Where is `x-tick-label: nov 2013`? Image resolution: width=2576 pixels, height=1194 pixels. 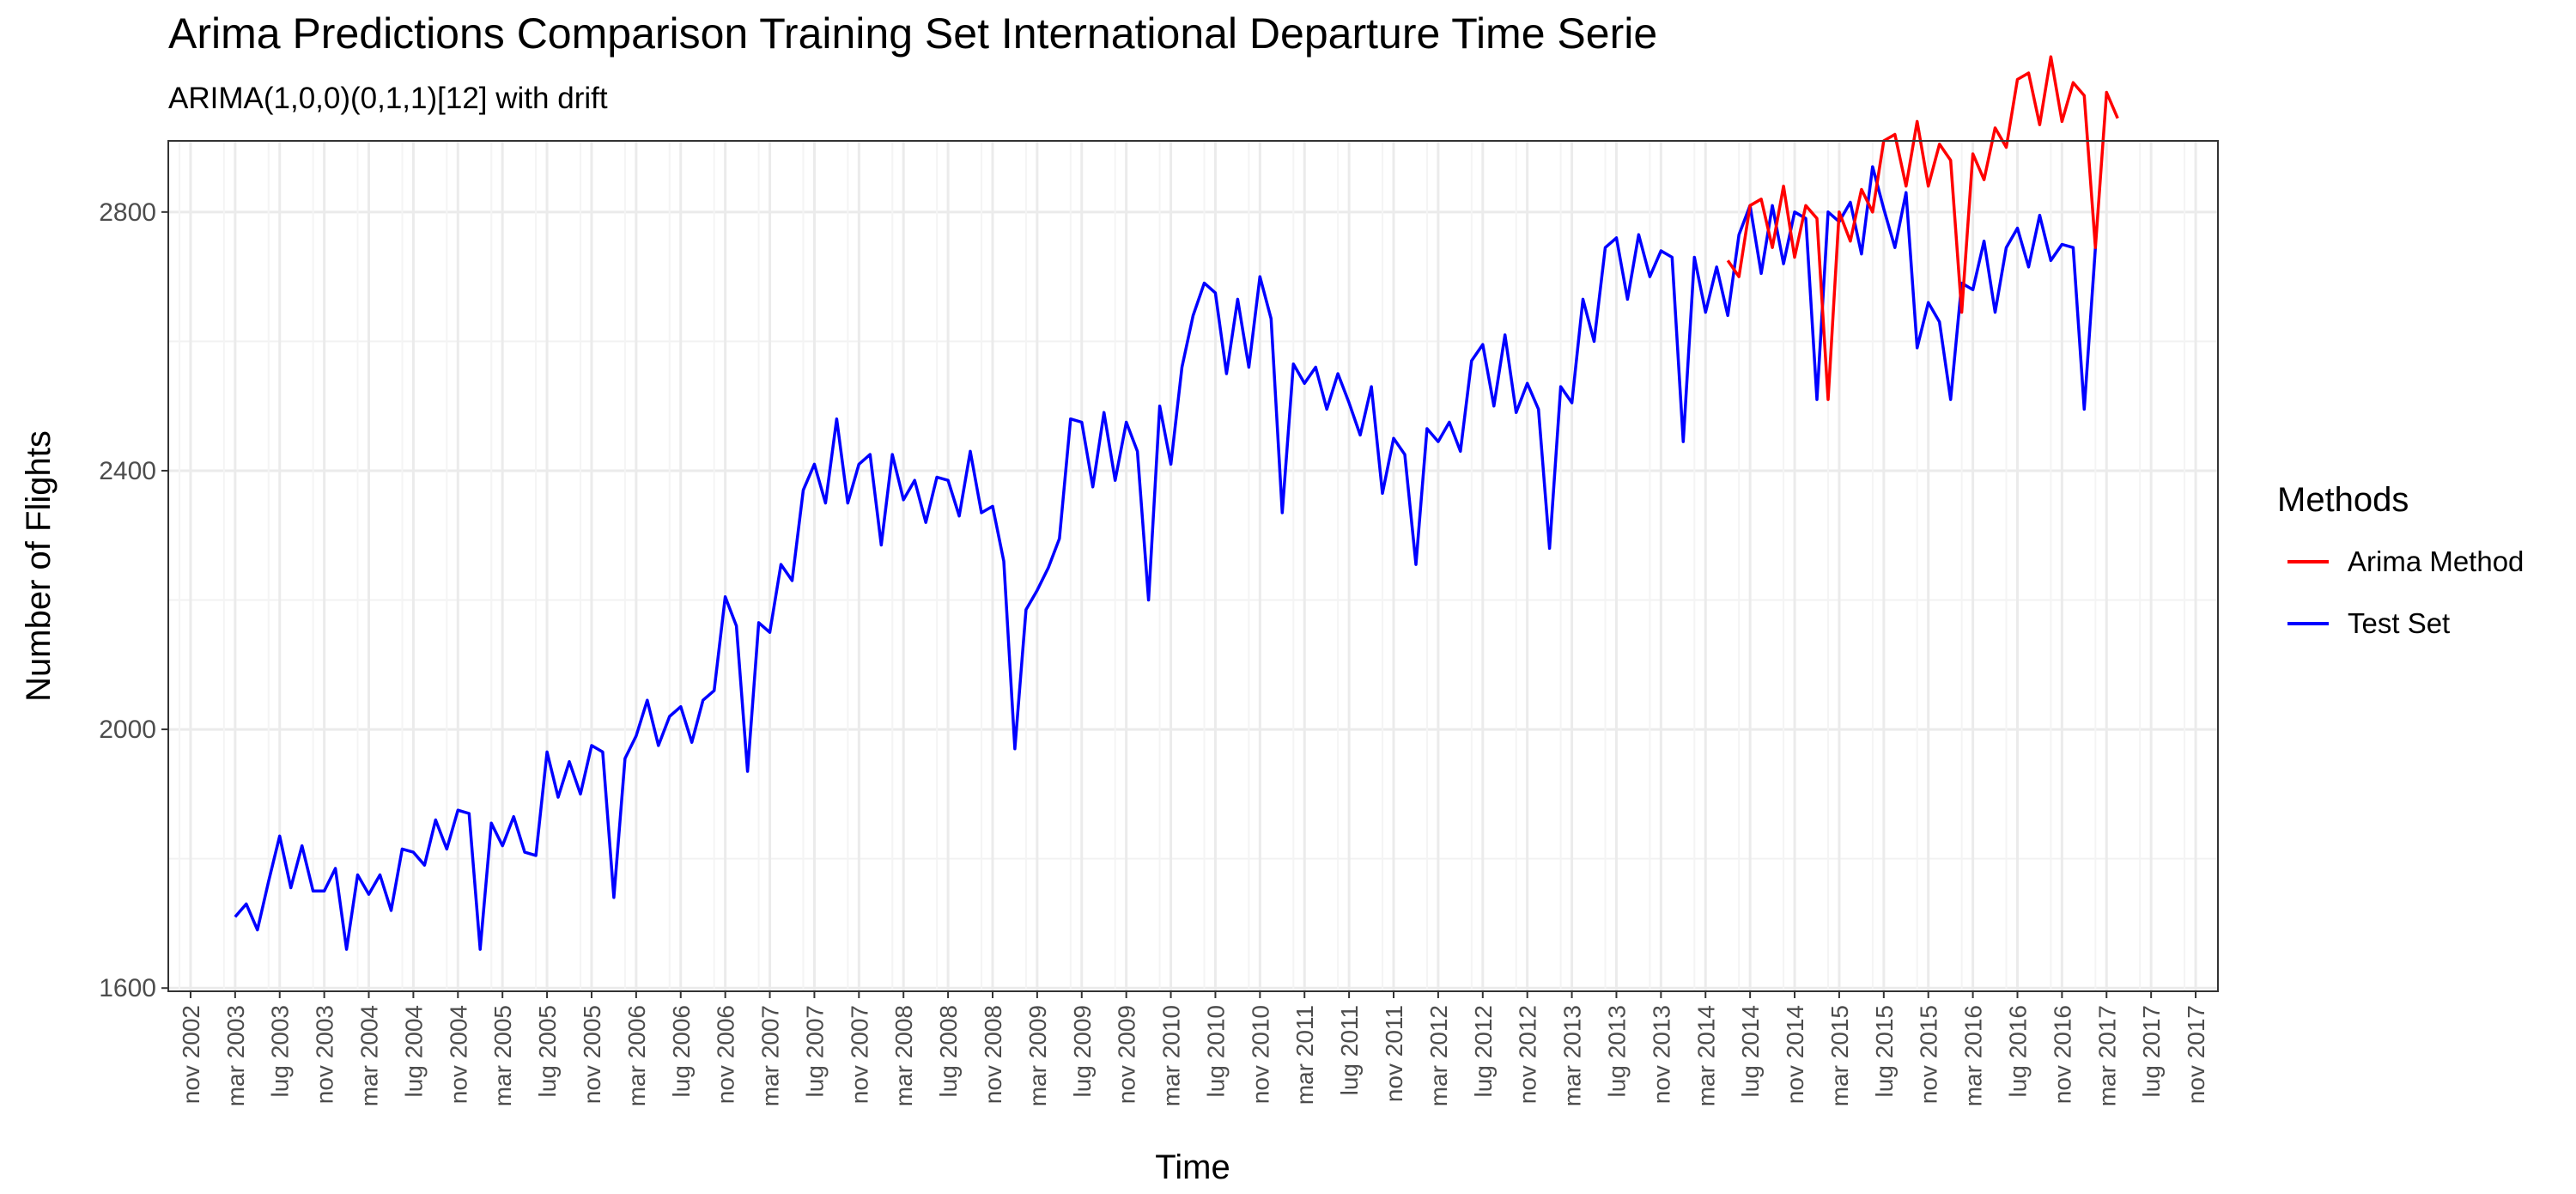 x-tick-label: nov 2013 is located at coordinates (1661, 1054).